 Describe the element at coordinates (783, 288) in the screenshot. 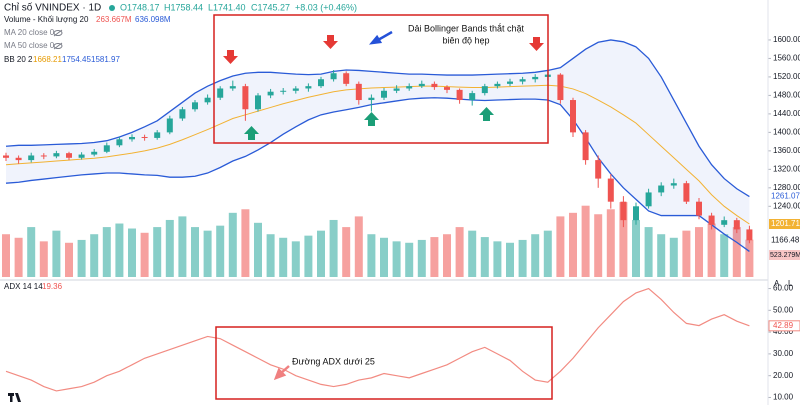

I see `y-tick-label: 60.00` at that location.